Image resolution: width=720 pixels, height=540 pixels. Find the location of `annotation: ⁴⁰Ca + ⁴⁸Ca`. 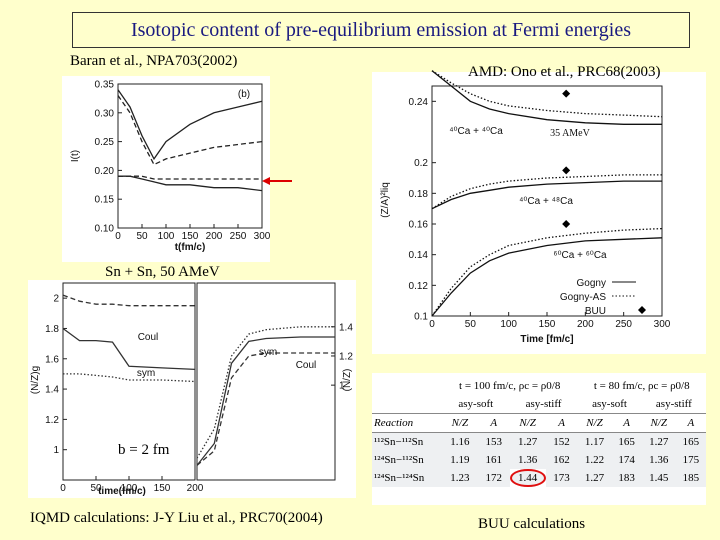

annotation: ⁴⁰Ca + ⁴⁸Ca is located at coordinates (546, 201).